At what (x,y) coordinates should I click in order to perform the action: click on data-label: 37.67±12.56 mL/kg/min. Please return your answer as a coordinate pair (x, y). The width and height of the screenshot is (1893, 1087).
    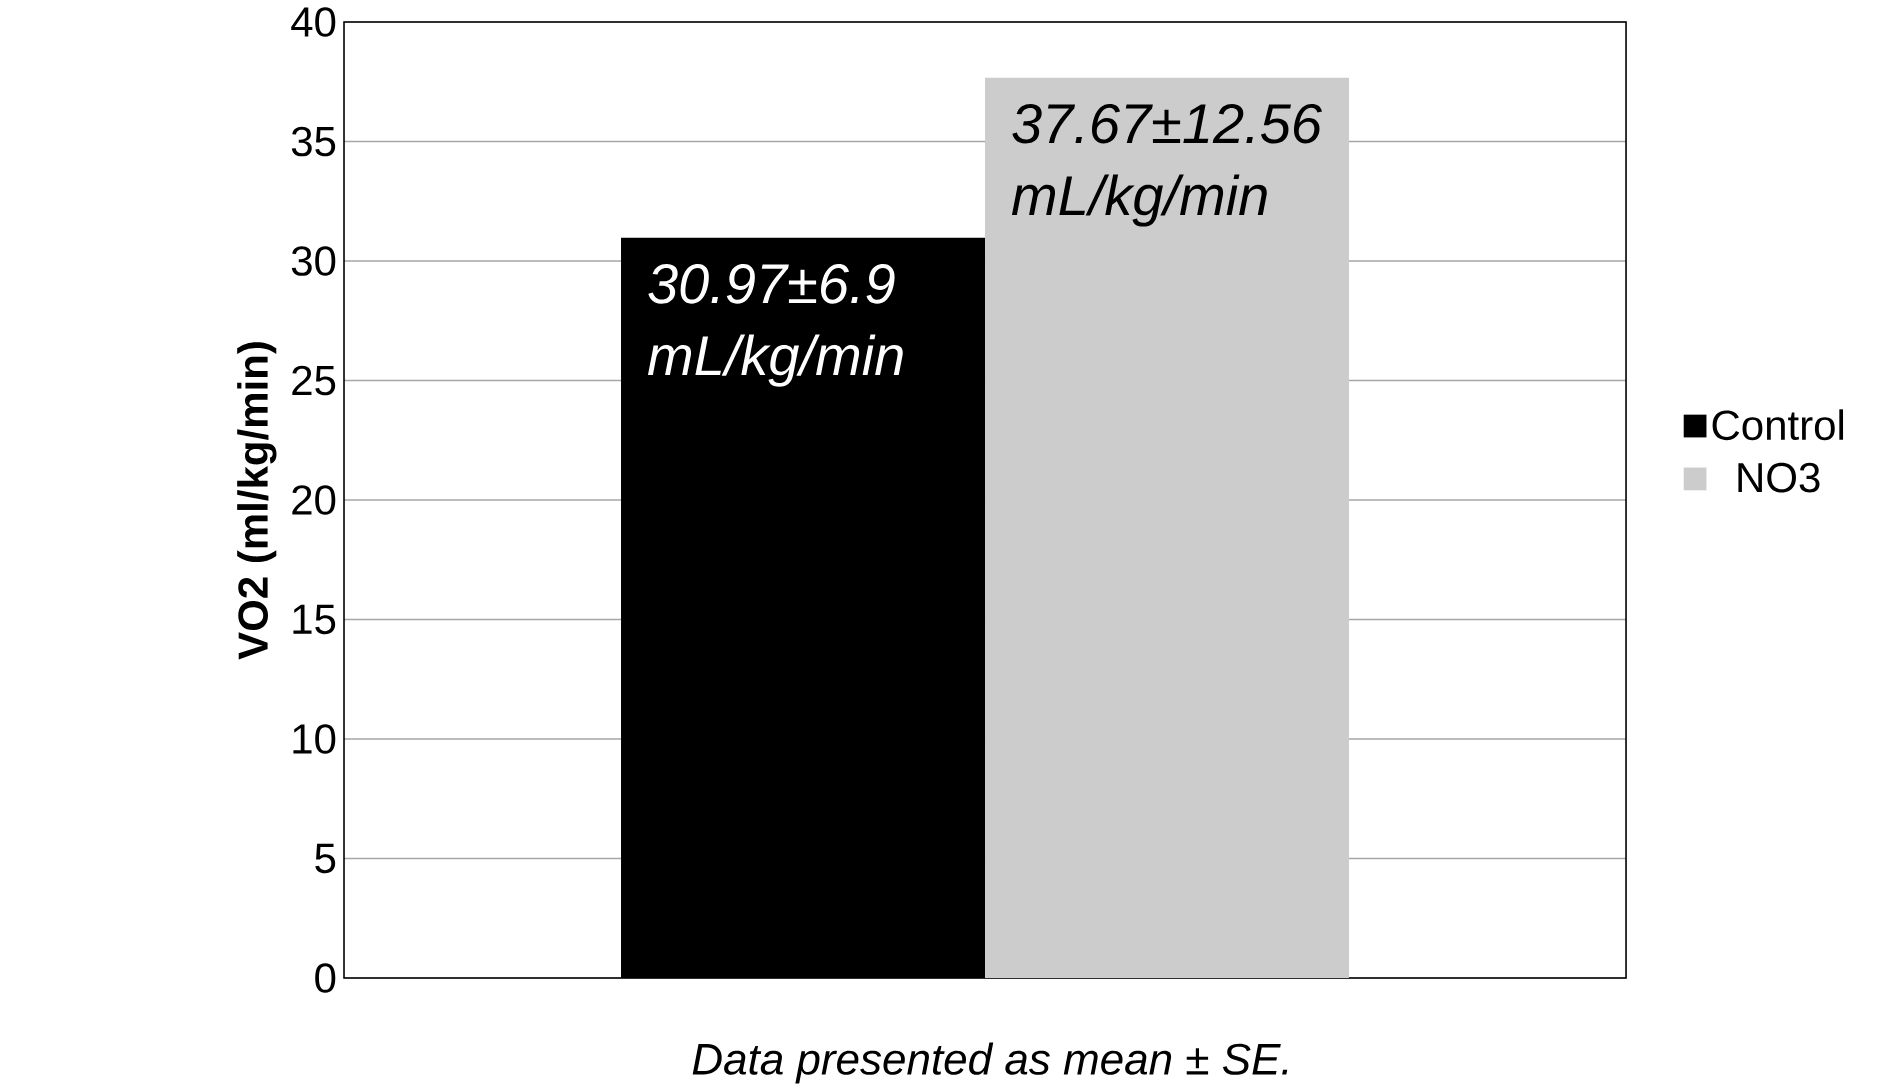
    Looking at the image, I should click on (1166, 165).